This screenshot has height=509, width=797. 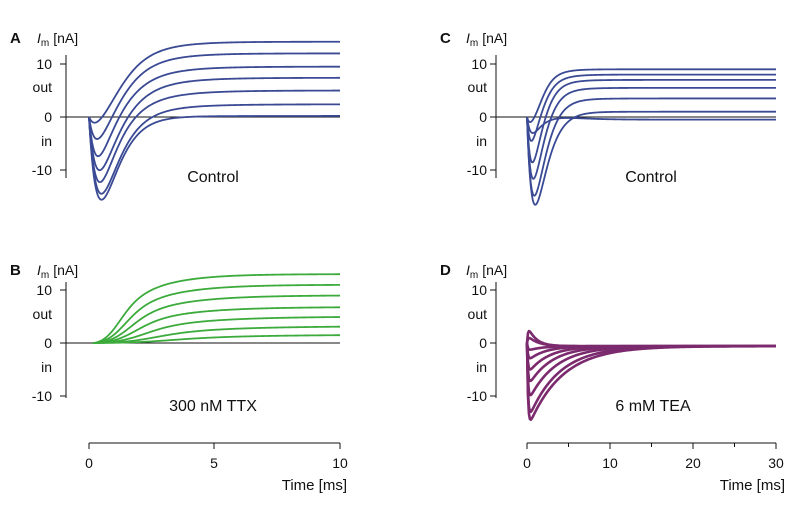 I want to click on ylabel-a: Im [nA], so click(x=57, y=39).